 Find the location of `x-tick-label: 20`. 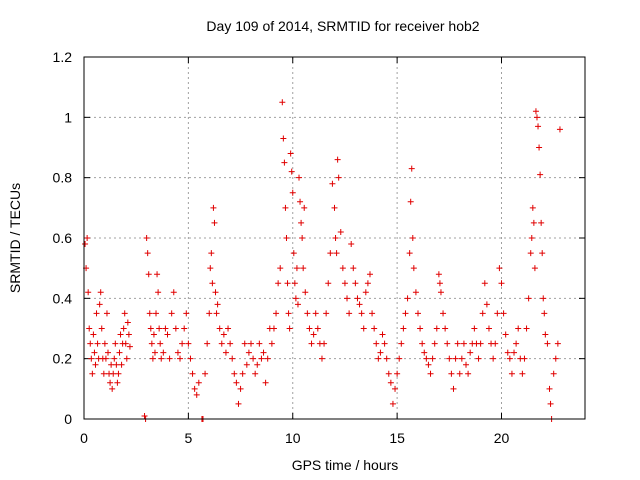

x-tick-label: 20 is located at coordinates (502, 438).